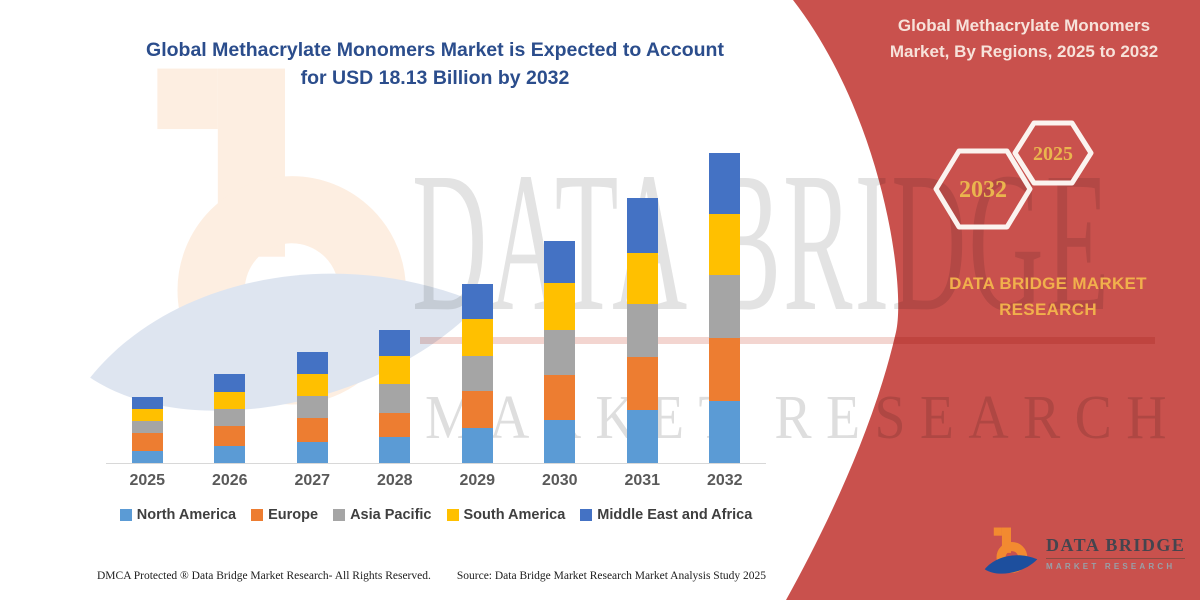  What do you see at coordinates (1024, 51) in the screenshot?
I see `right-panel-heading-line2: Market, By Regions, 2025 to 2032` at bounding box center [1024, 51].